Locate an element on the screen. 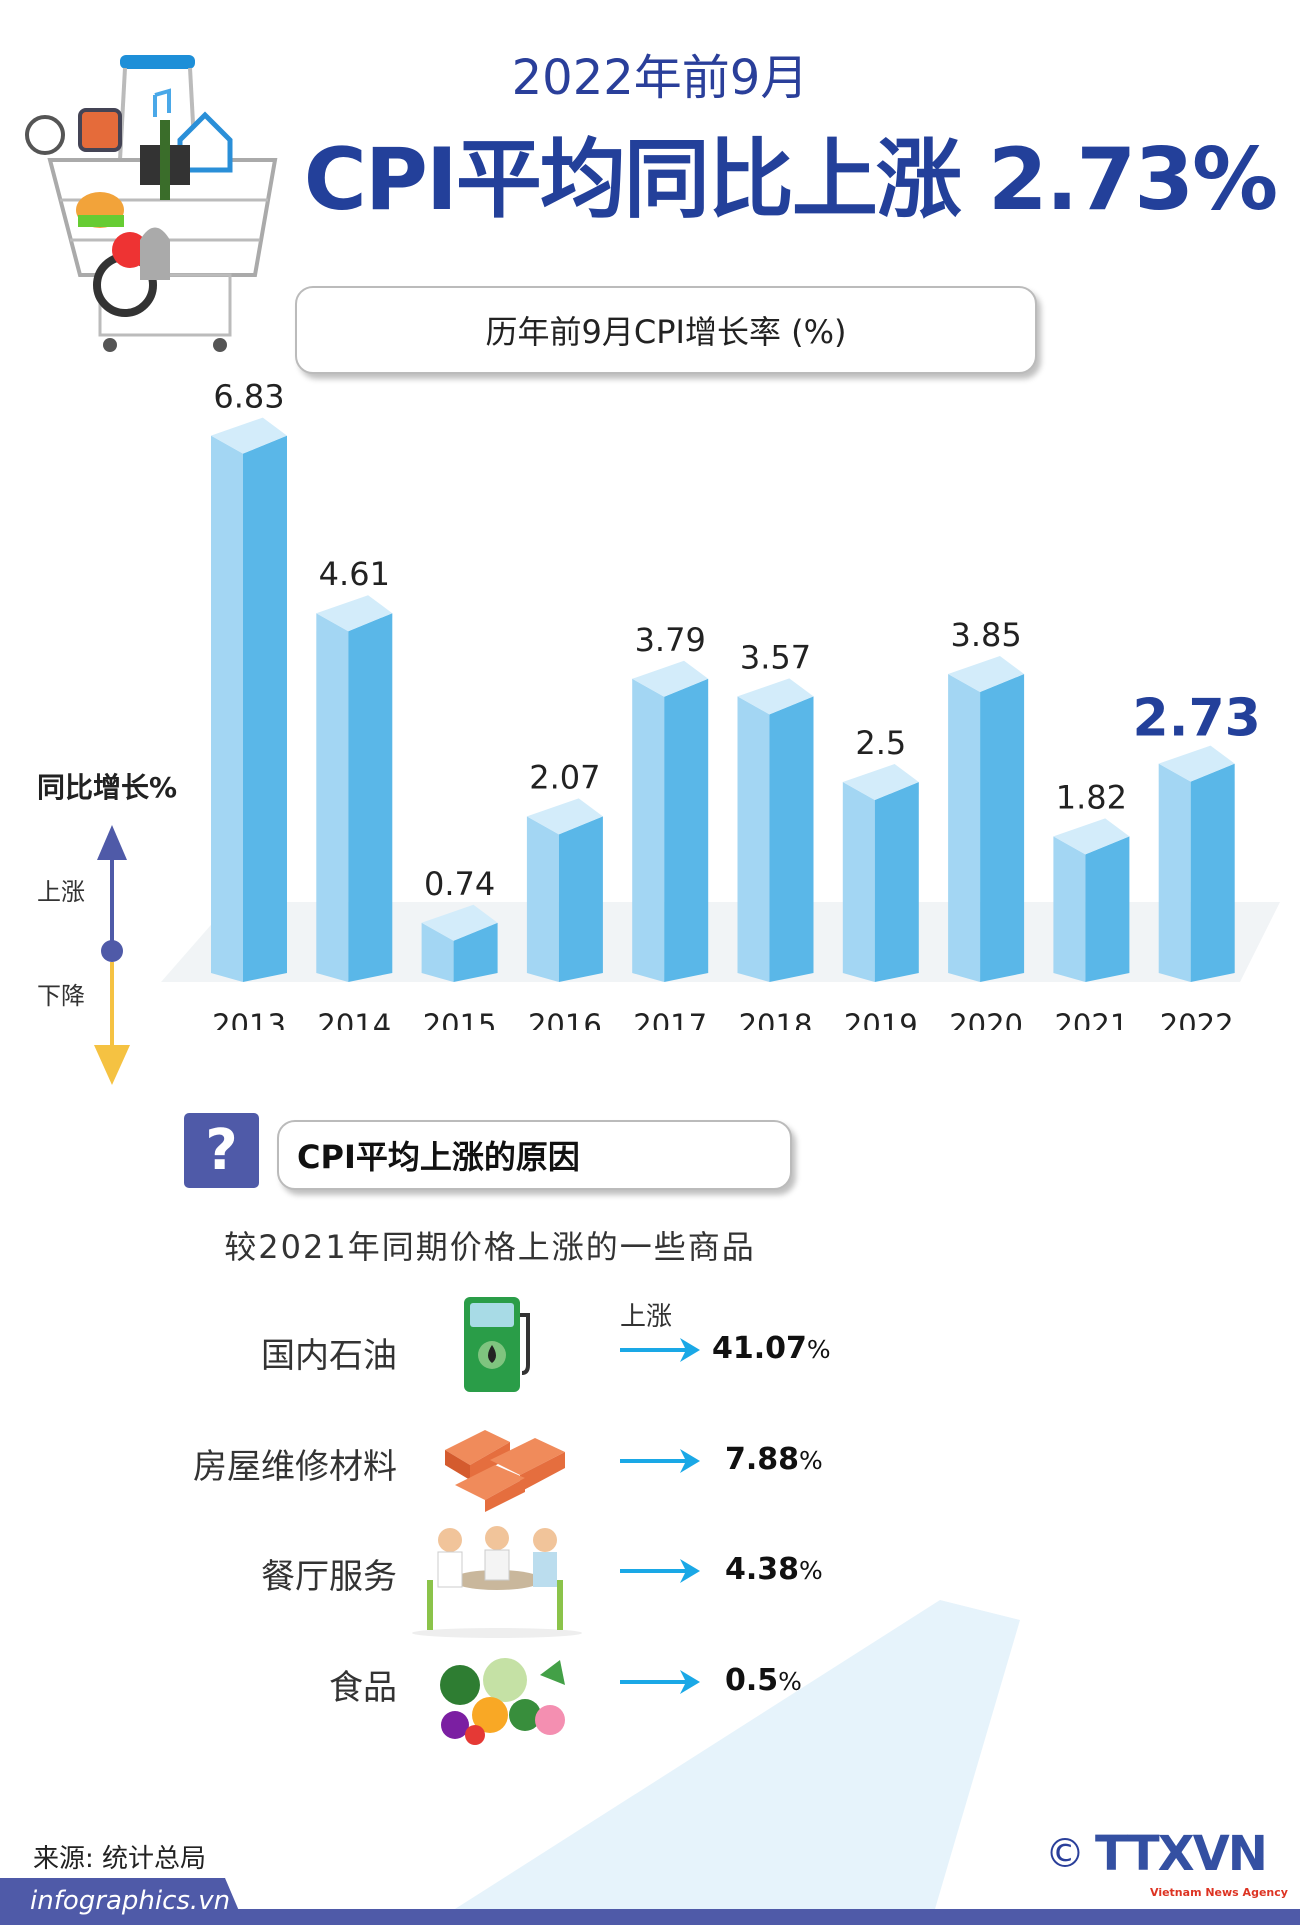  reasons-subtitle: 较2021年同期价格上涨的一些商品 is located at coordinates (490, 1247).